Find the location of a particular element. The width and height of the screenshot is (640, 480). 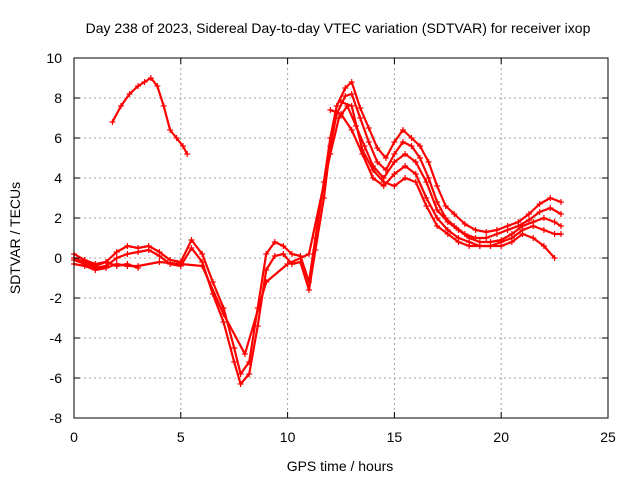

y-tick-label: 4 is located at coordinates (58, 178).